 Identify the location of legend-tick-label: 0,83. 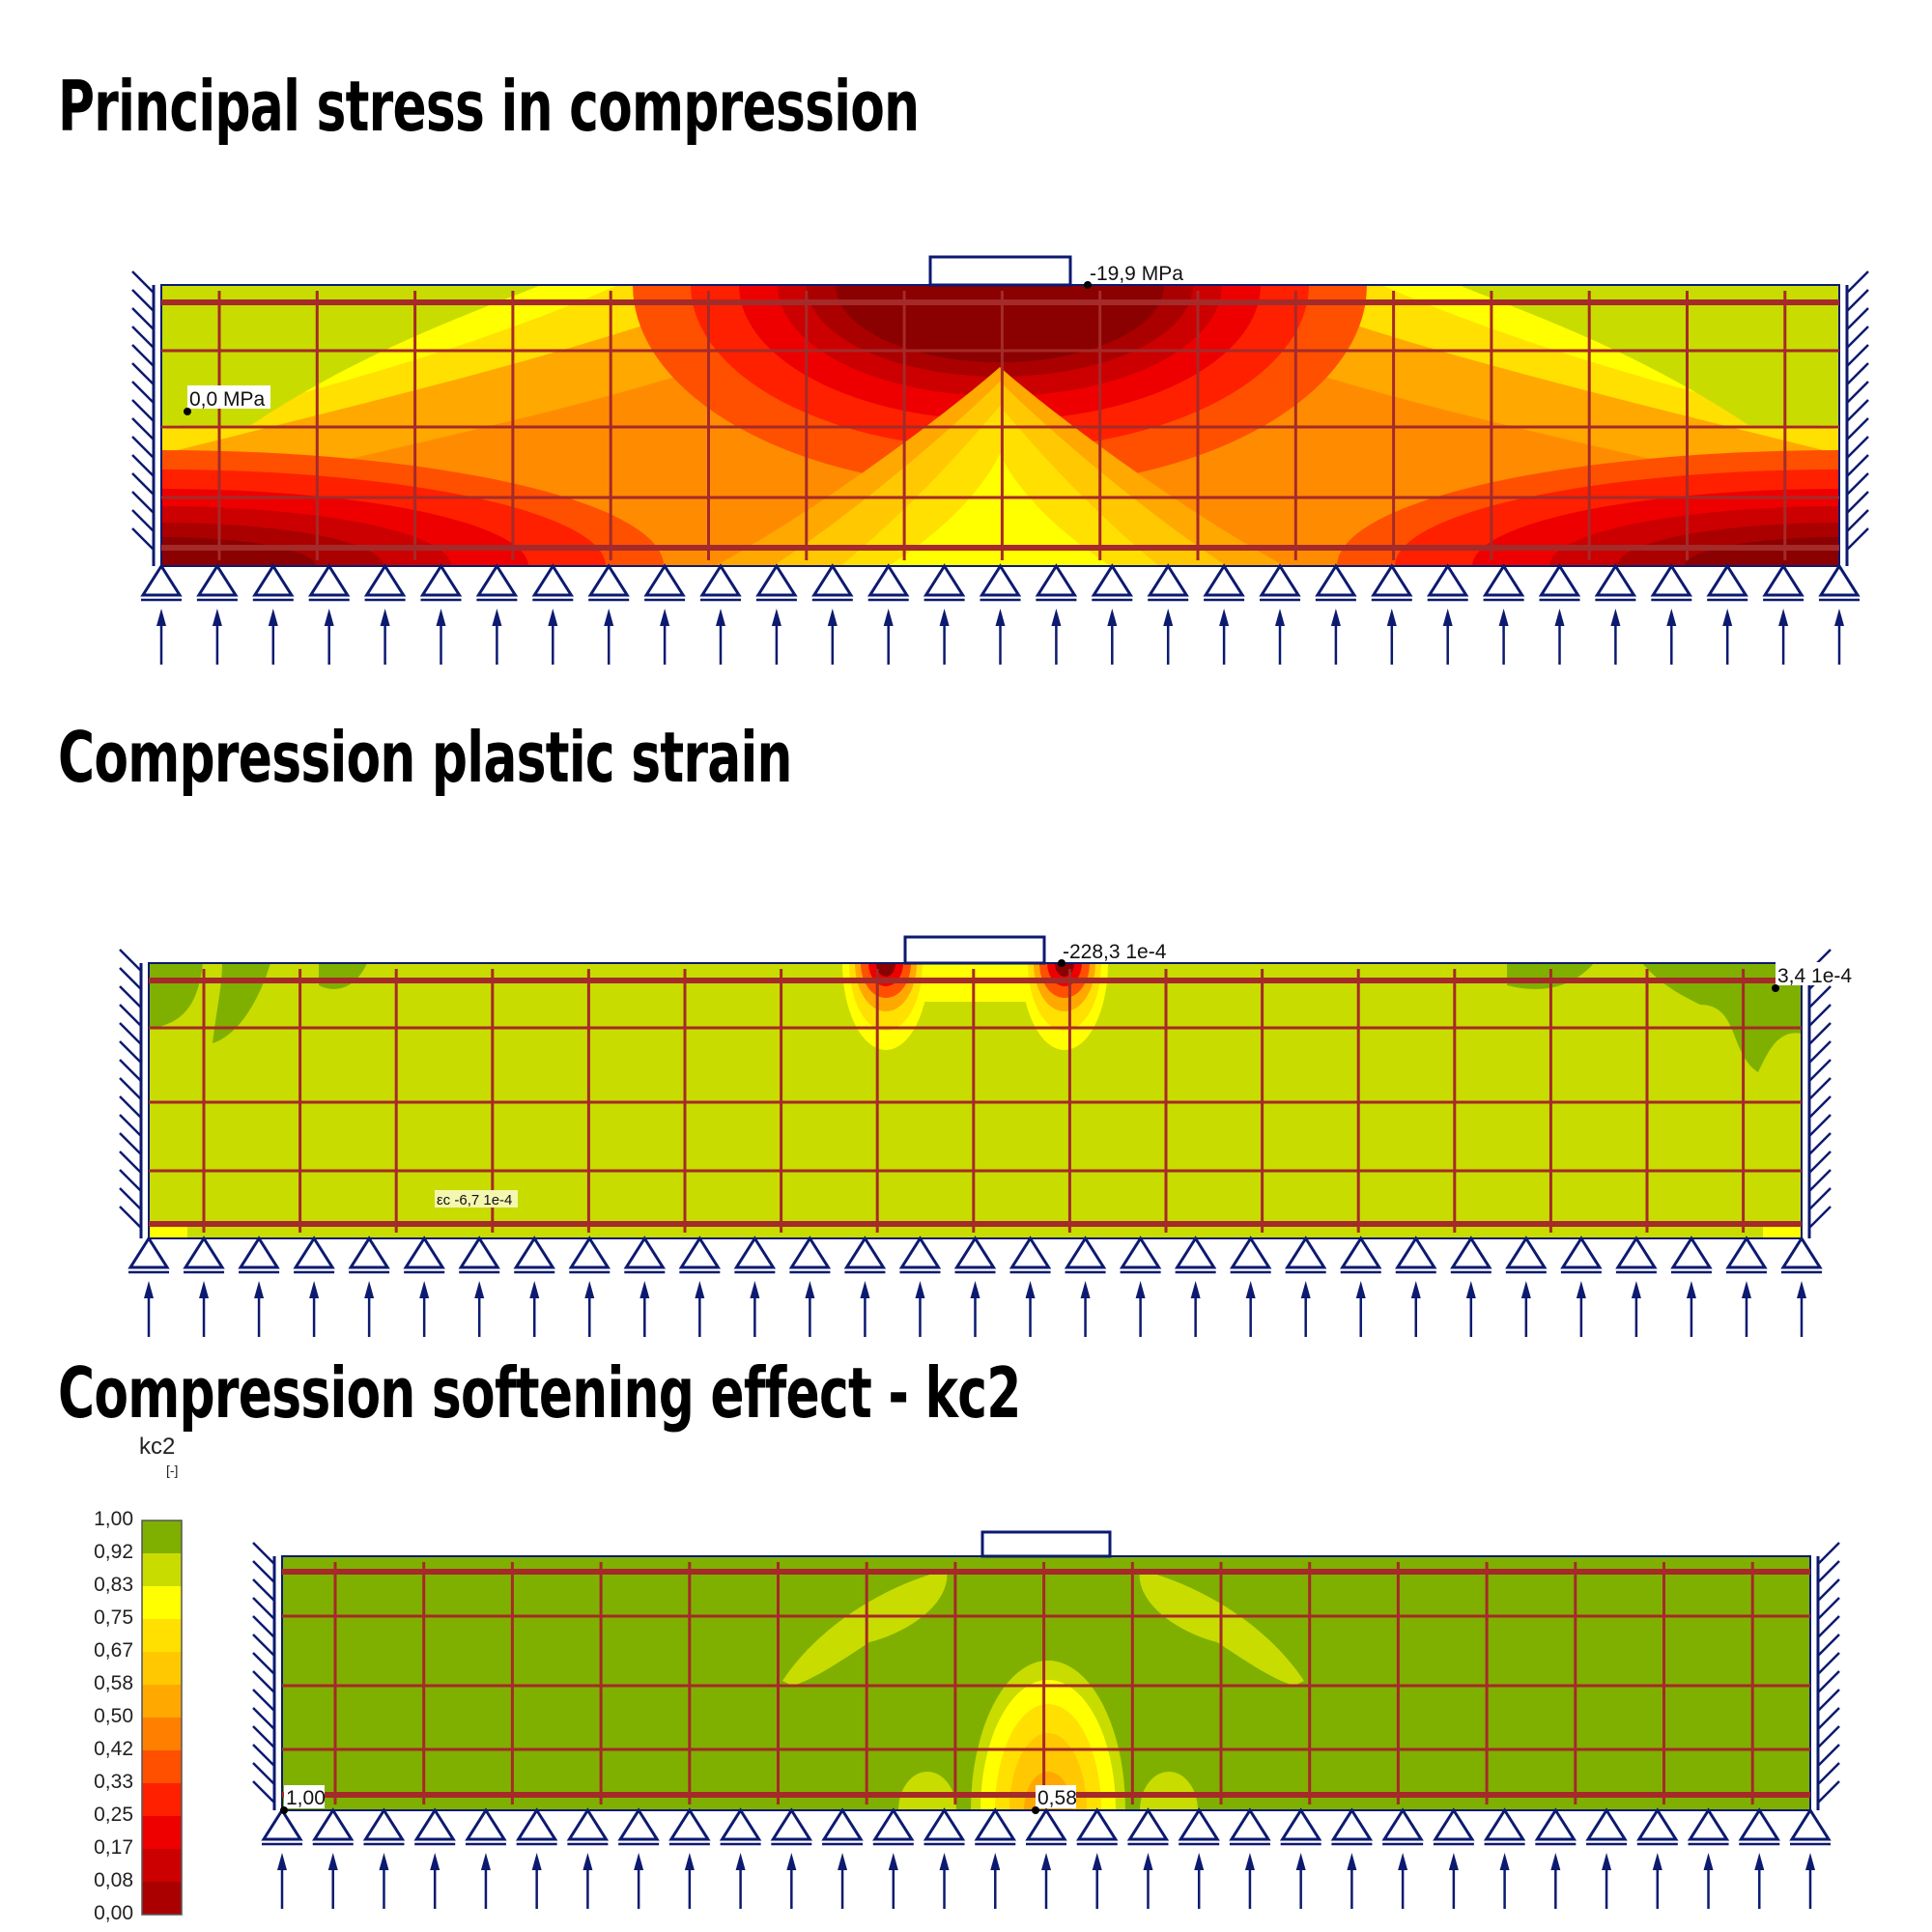
(113, 1585).